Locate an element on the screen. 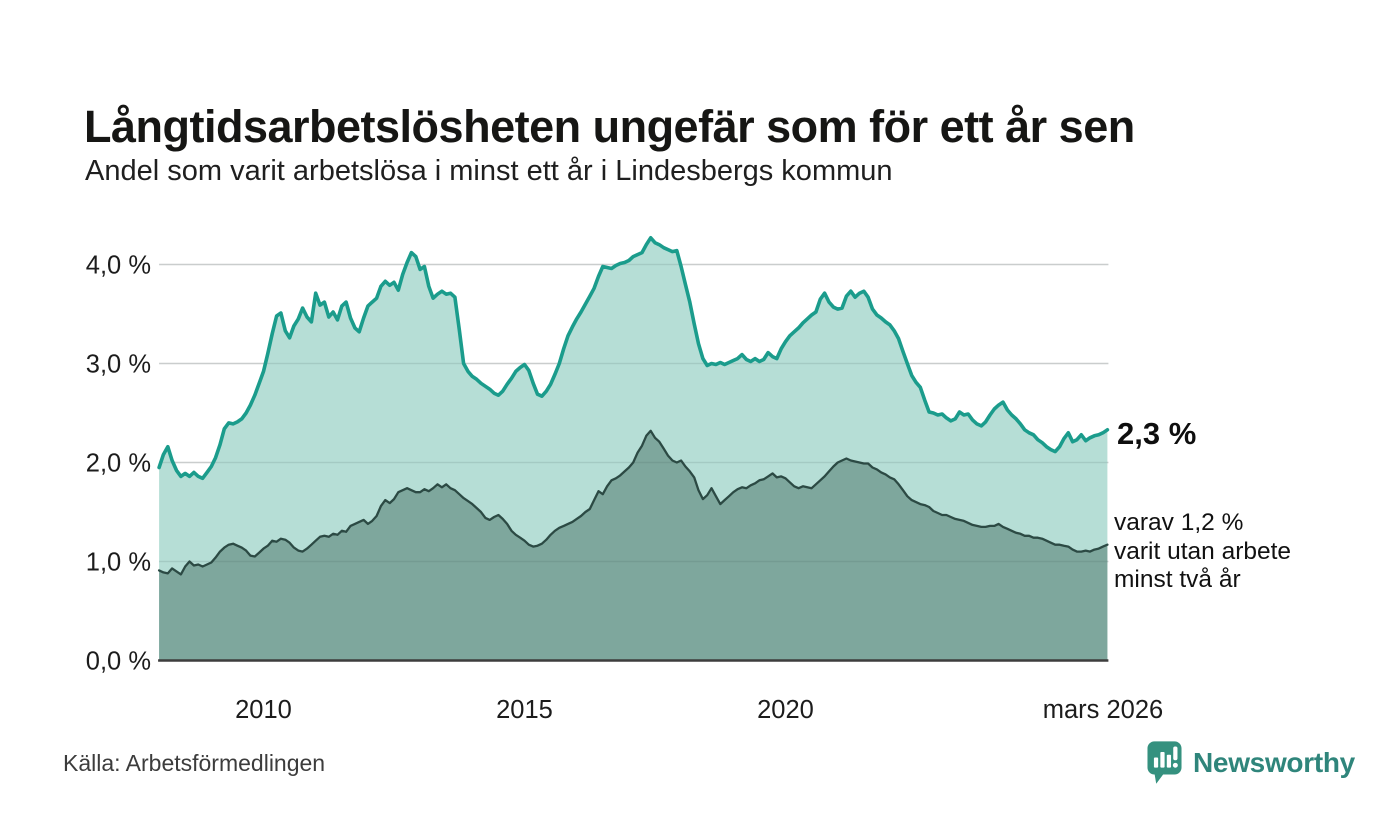 This screenshot has height=840, width=1400. secondary-annotation-line-2: varit utan arbete is located at coordinates (1203, 551).